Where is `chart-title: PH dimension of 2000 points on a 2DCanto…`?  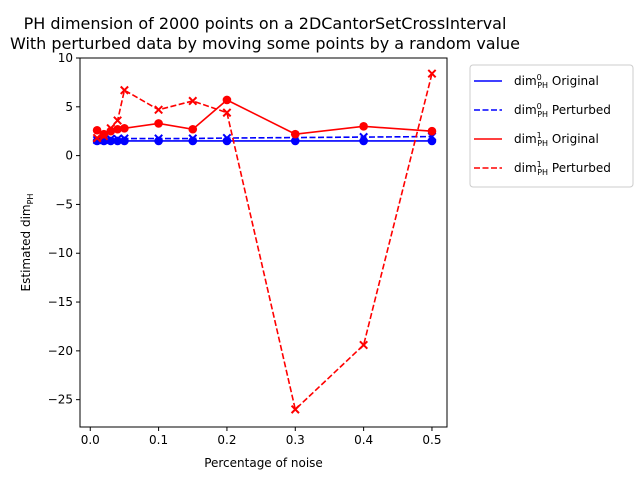 chart-title: PH dimension of 2000 points on a 2DCanto… is located at coordinates (265, 23).